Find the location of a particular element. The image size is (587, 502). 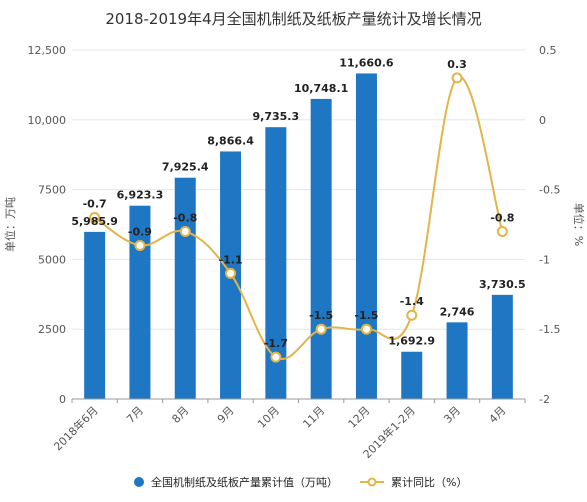

legend-bar-marker is located at coordinates (139, 482).